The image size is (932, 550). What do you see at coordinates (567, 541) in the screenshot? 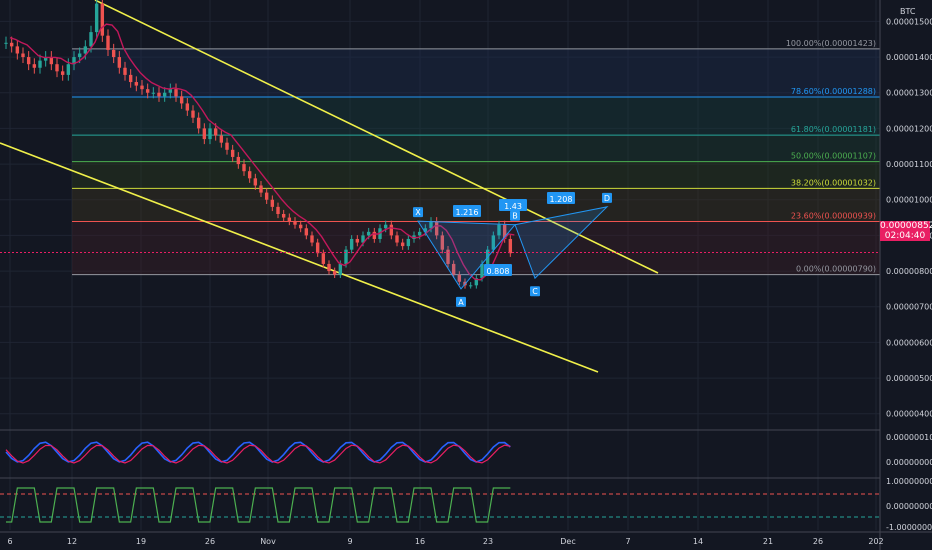
I see `x-axis-tick-label: Dec` at bounding box center [567, 541].